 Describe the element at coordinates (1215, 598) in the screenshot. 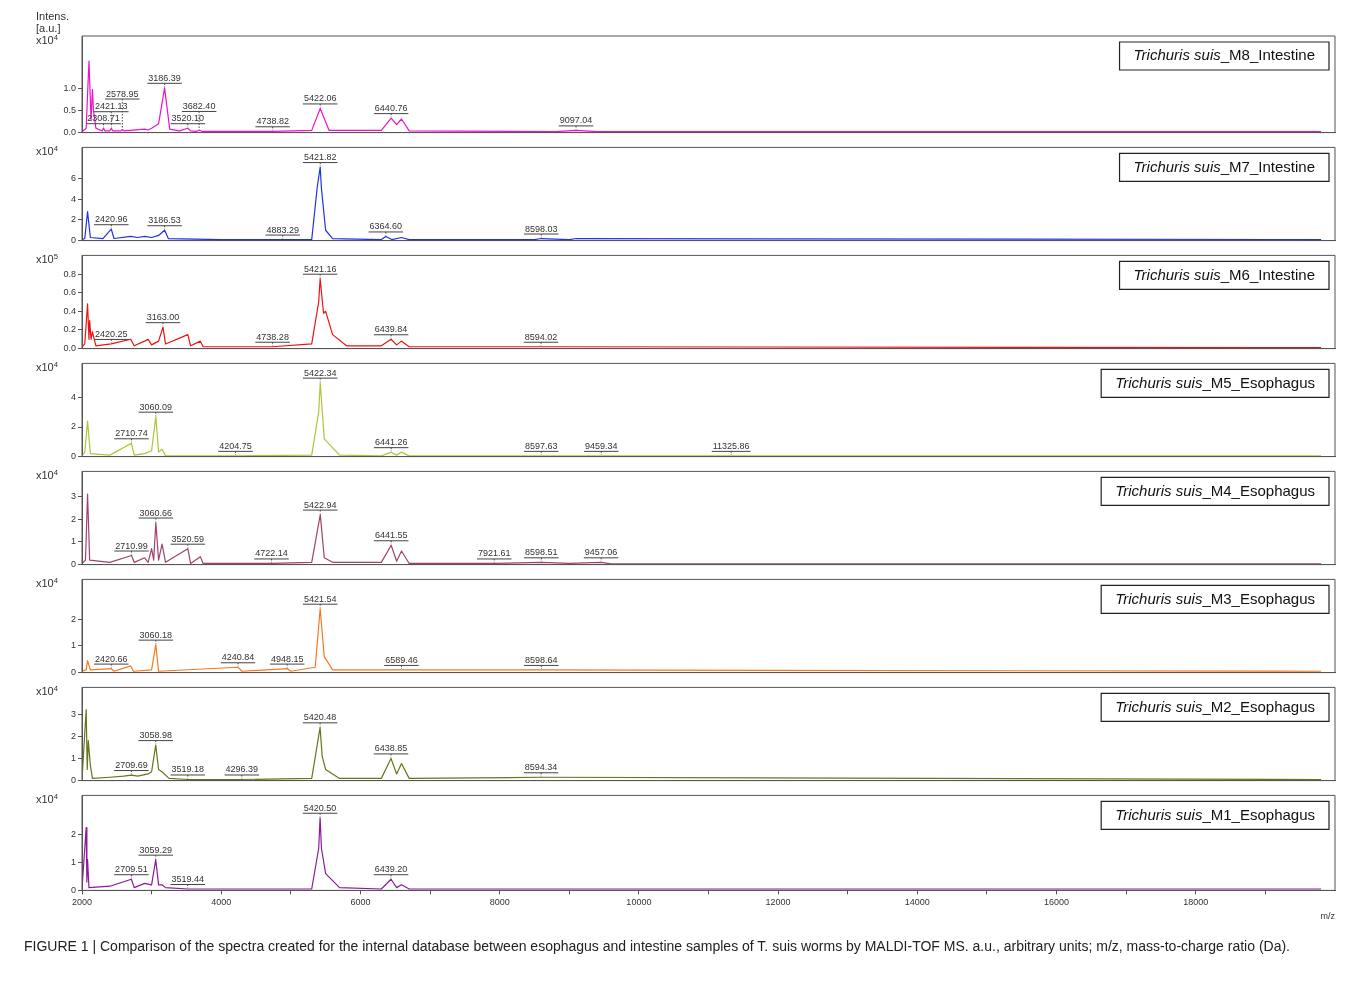

I see `text: Trichuris suis_M3_Esophagus` at that location.